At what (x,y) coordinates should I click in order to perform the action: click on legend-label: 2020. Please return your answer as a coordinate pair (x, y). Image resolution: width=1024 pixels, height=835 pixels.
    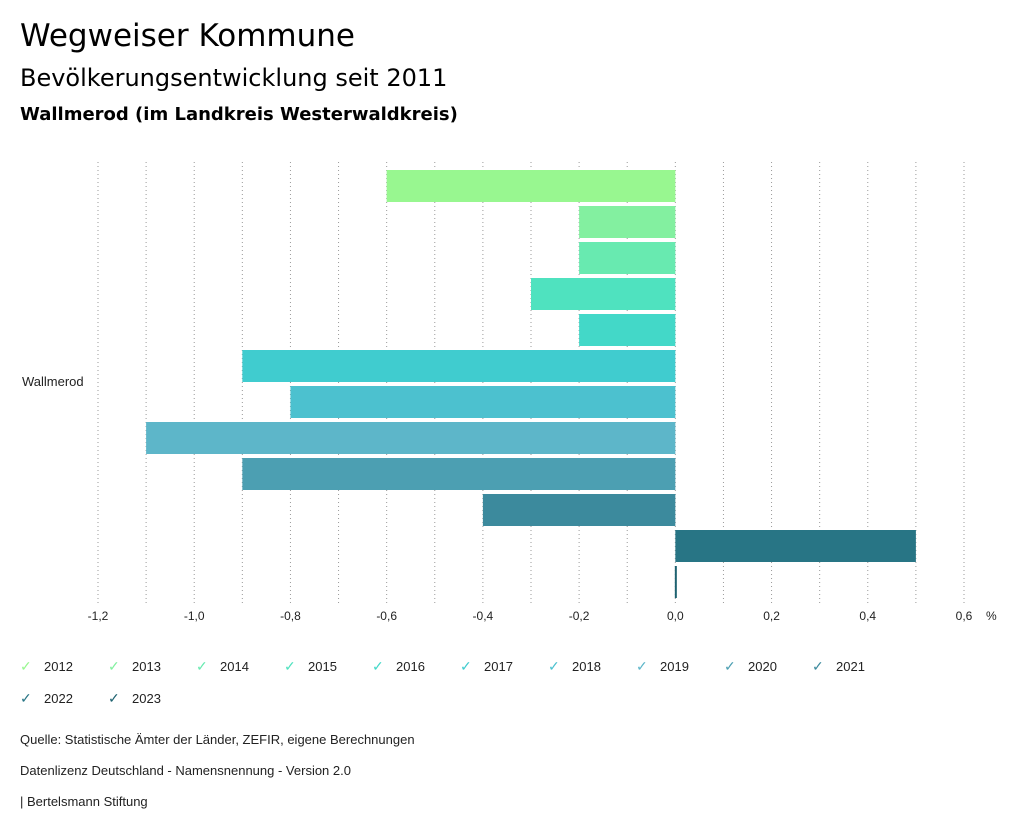
    Looking at the image, I should click on (762, 666).